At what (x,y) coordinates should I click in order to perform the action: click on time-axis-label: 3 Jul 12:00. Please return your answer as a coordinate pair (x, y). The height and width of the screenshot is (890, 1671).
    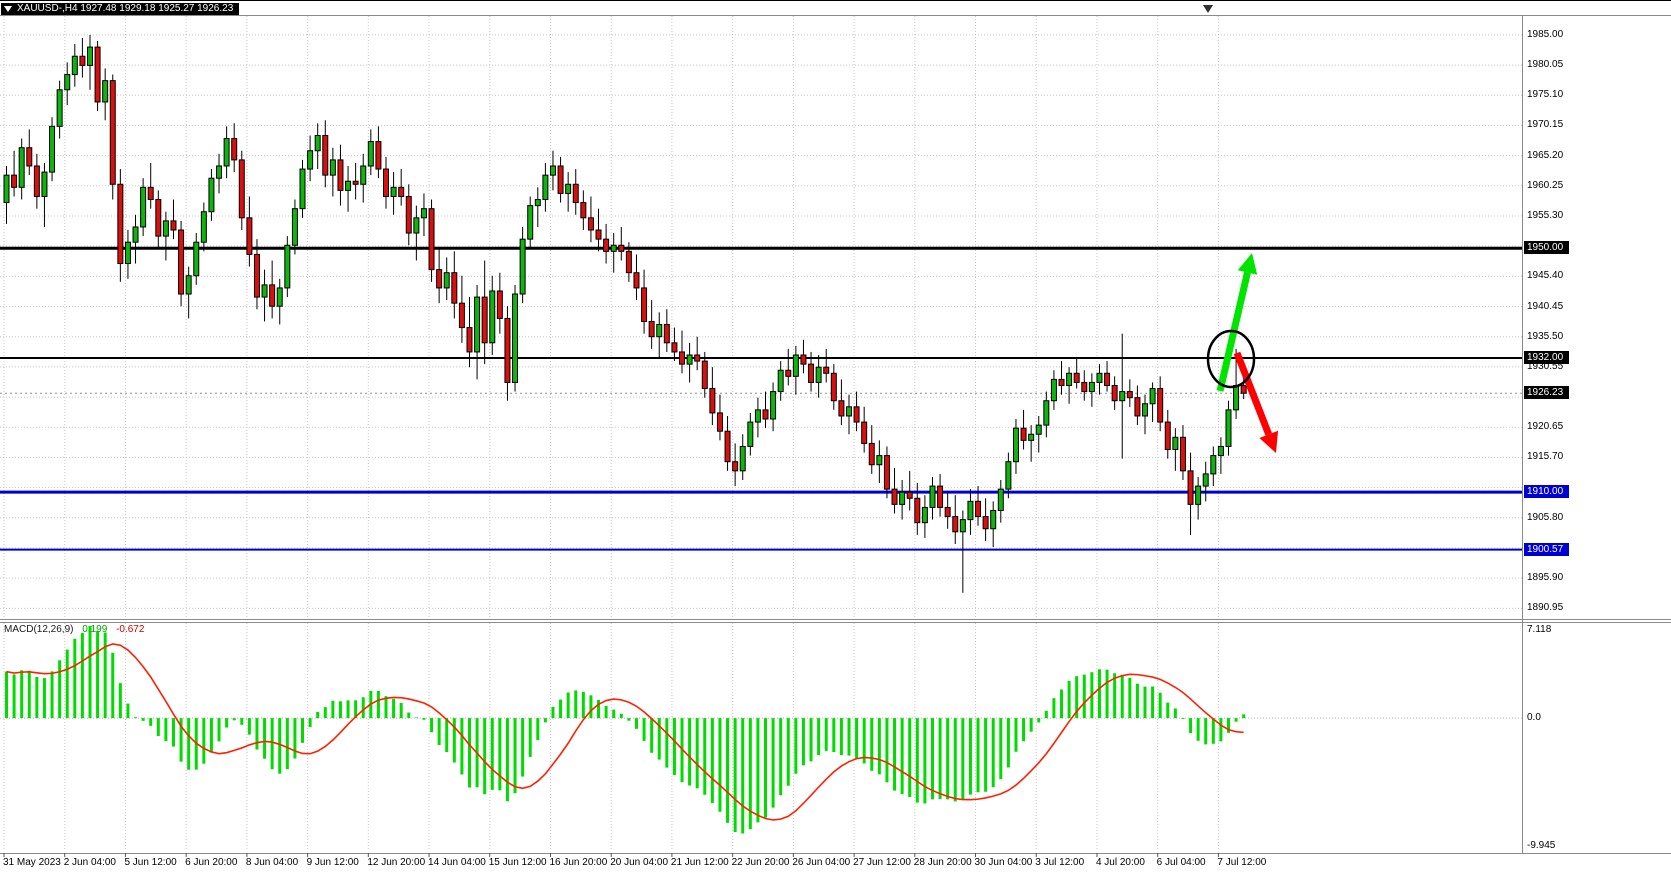
    Looking at the image, I should click on (1060, 862).